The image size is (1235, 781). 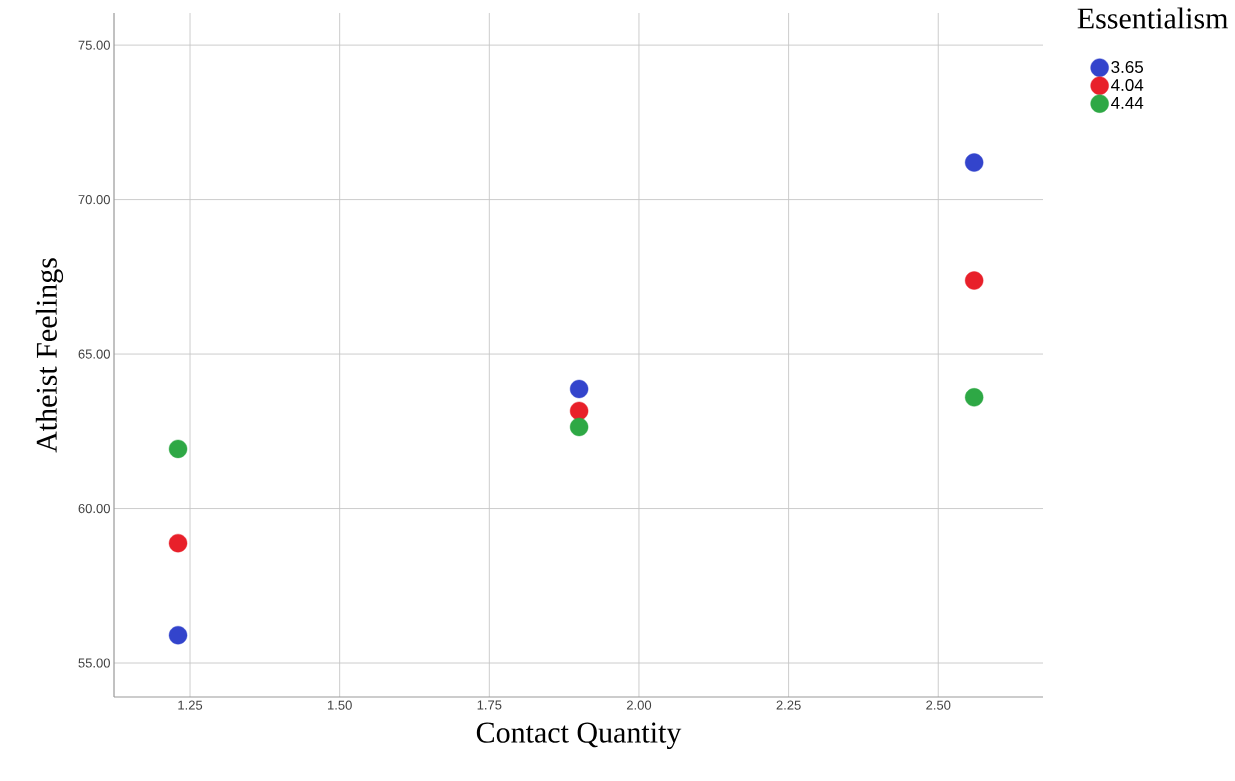 I want to click on y-tick-label: 75.00, so click(x=94, y=45).